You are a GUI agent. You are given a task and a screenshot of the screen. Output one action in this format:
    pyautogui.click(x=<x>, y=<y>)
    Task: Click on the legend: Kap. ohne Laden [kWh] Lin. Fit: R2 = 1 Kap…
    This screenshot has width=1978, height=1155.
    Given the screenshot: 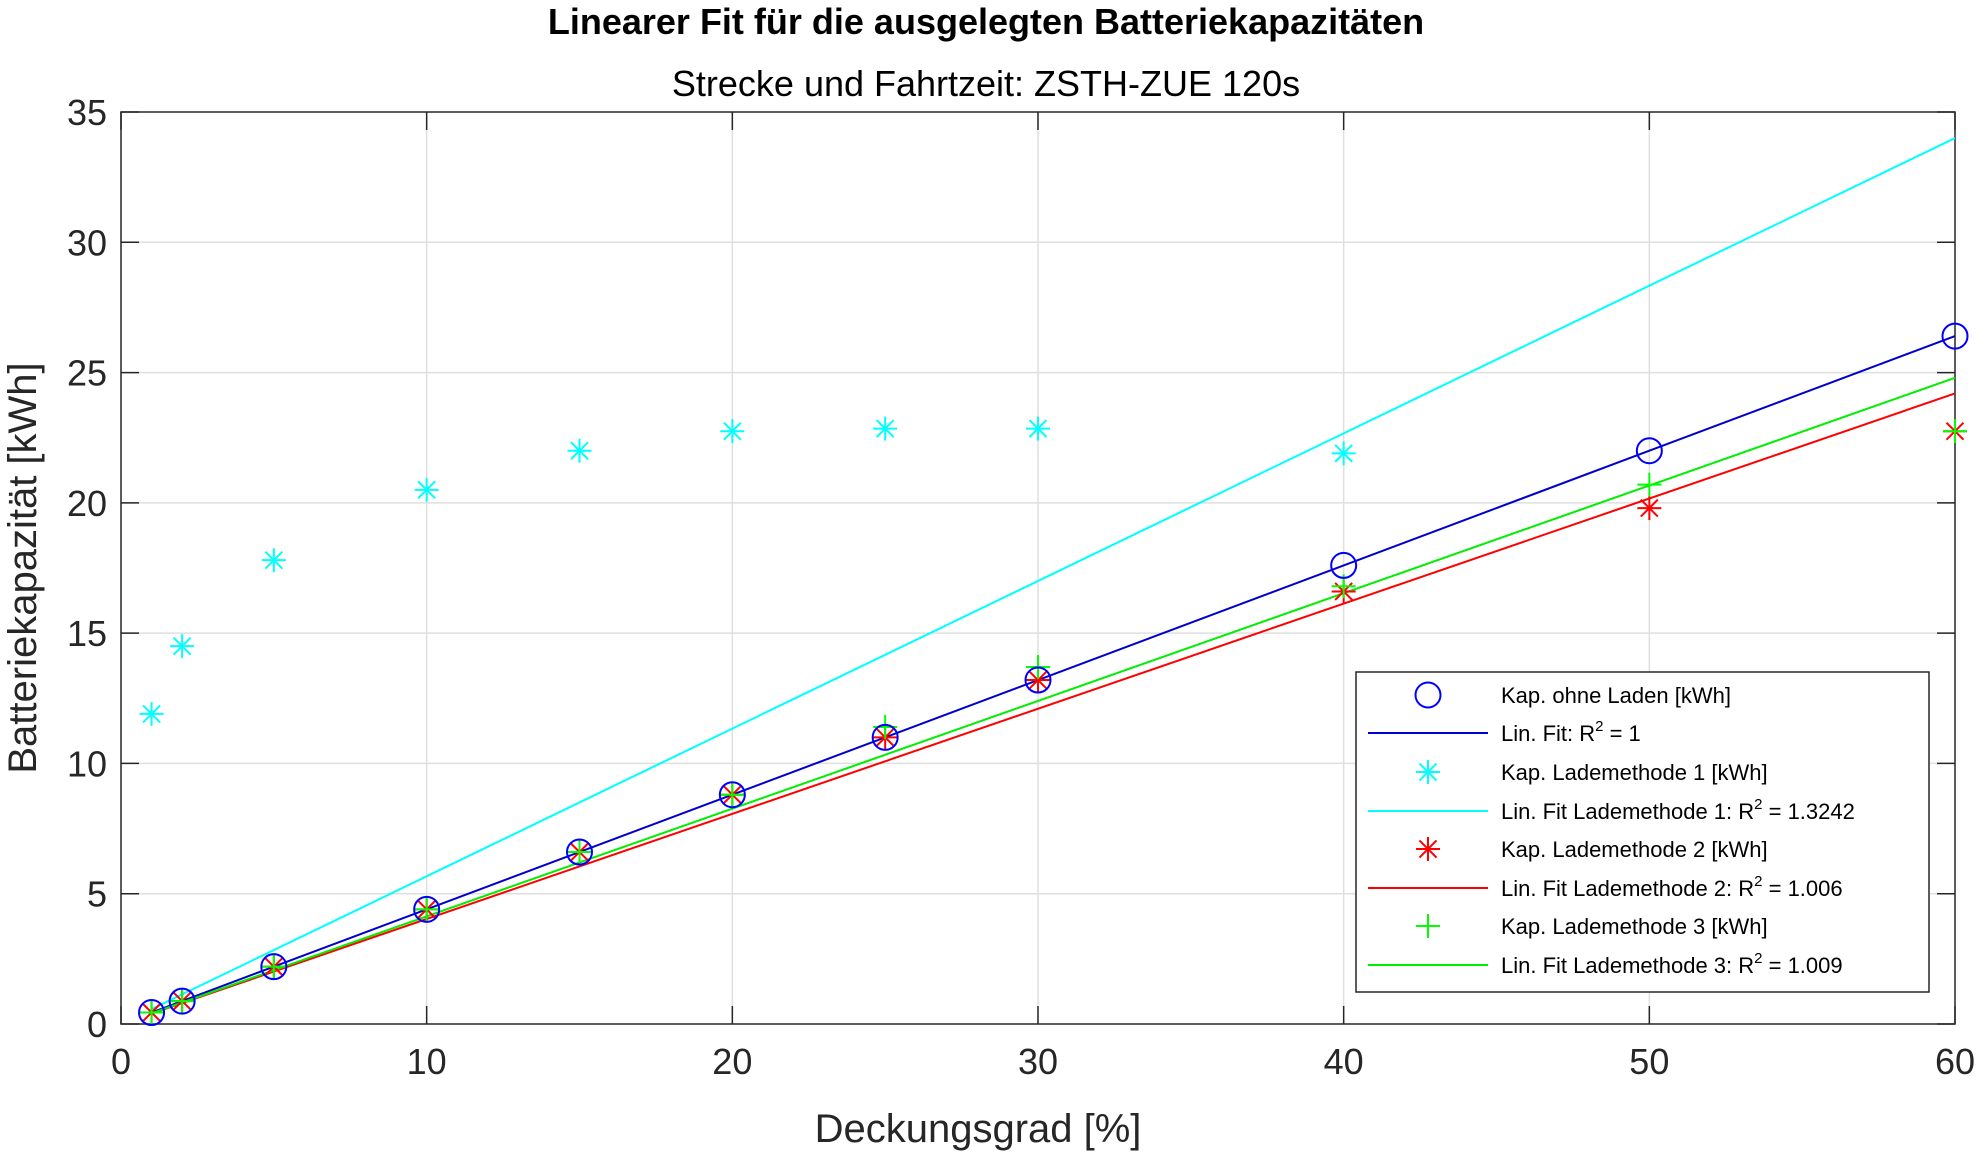 What is the action you would take?
    pyautogui.click(x=1642, y=832)
    